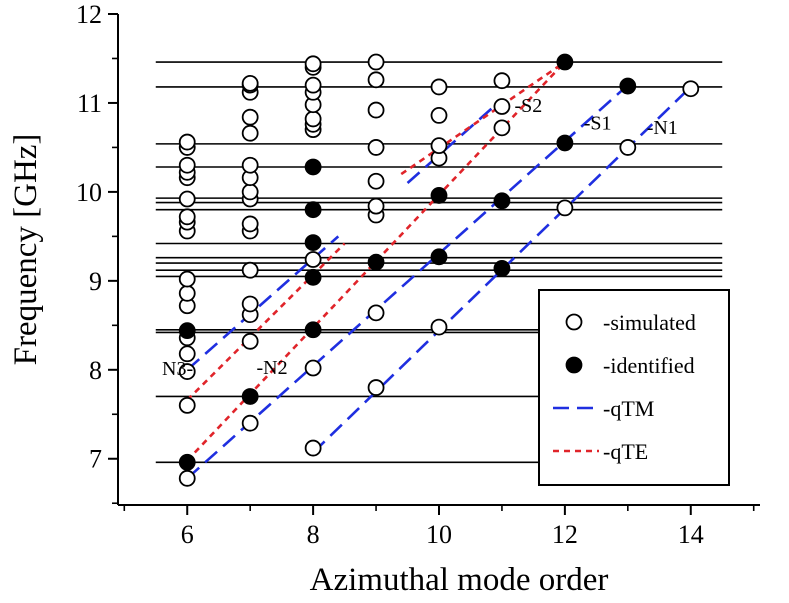  What do you see at coordinates (95, 370) in the screenshot?
I see `y-tick-label: 8` at bounding box center [95, 370].